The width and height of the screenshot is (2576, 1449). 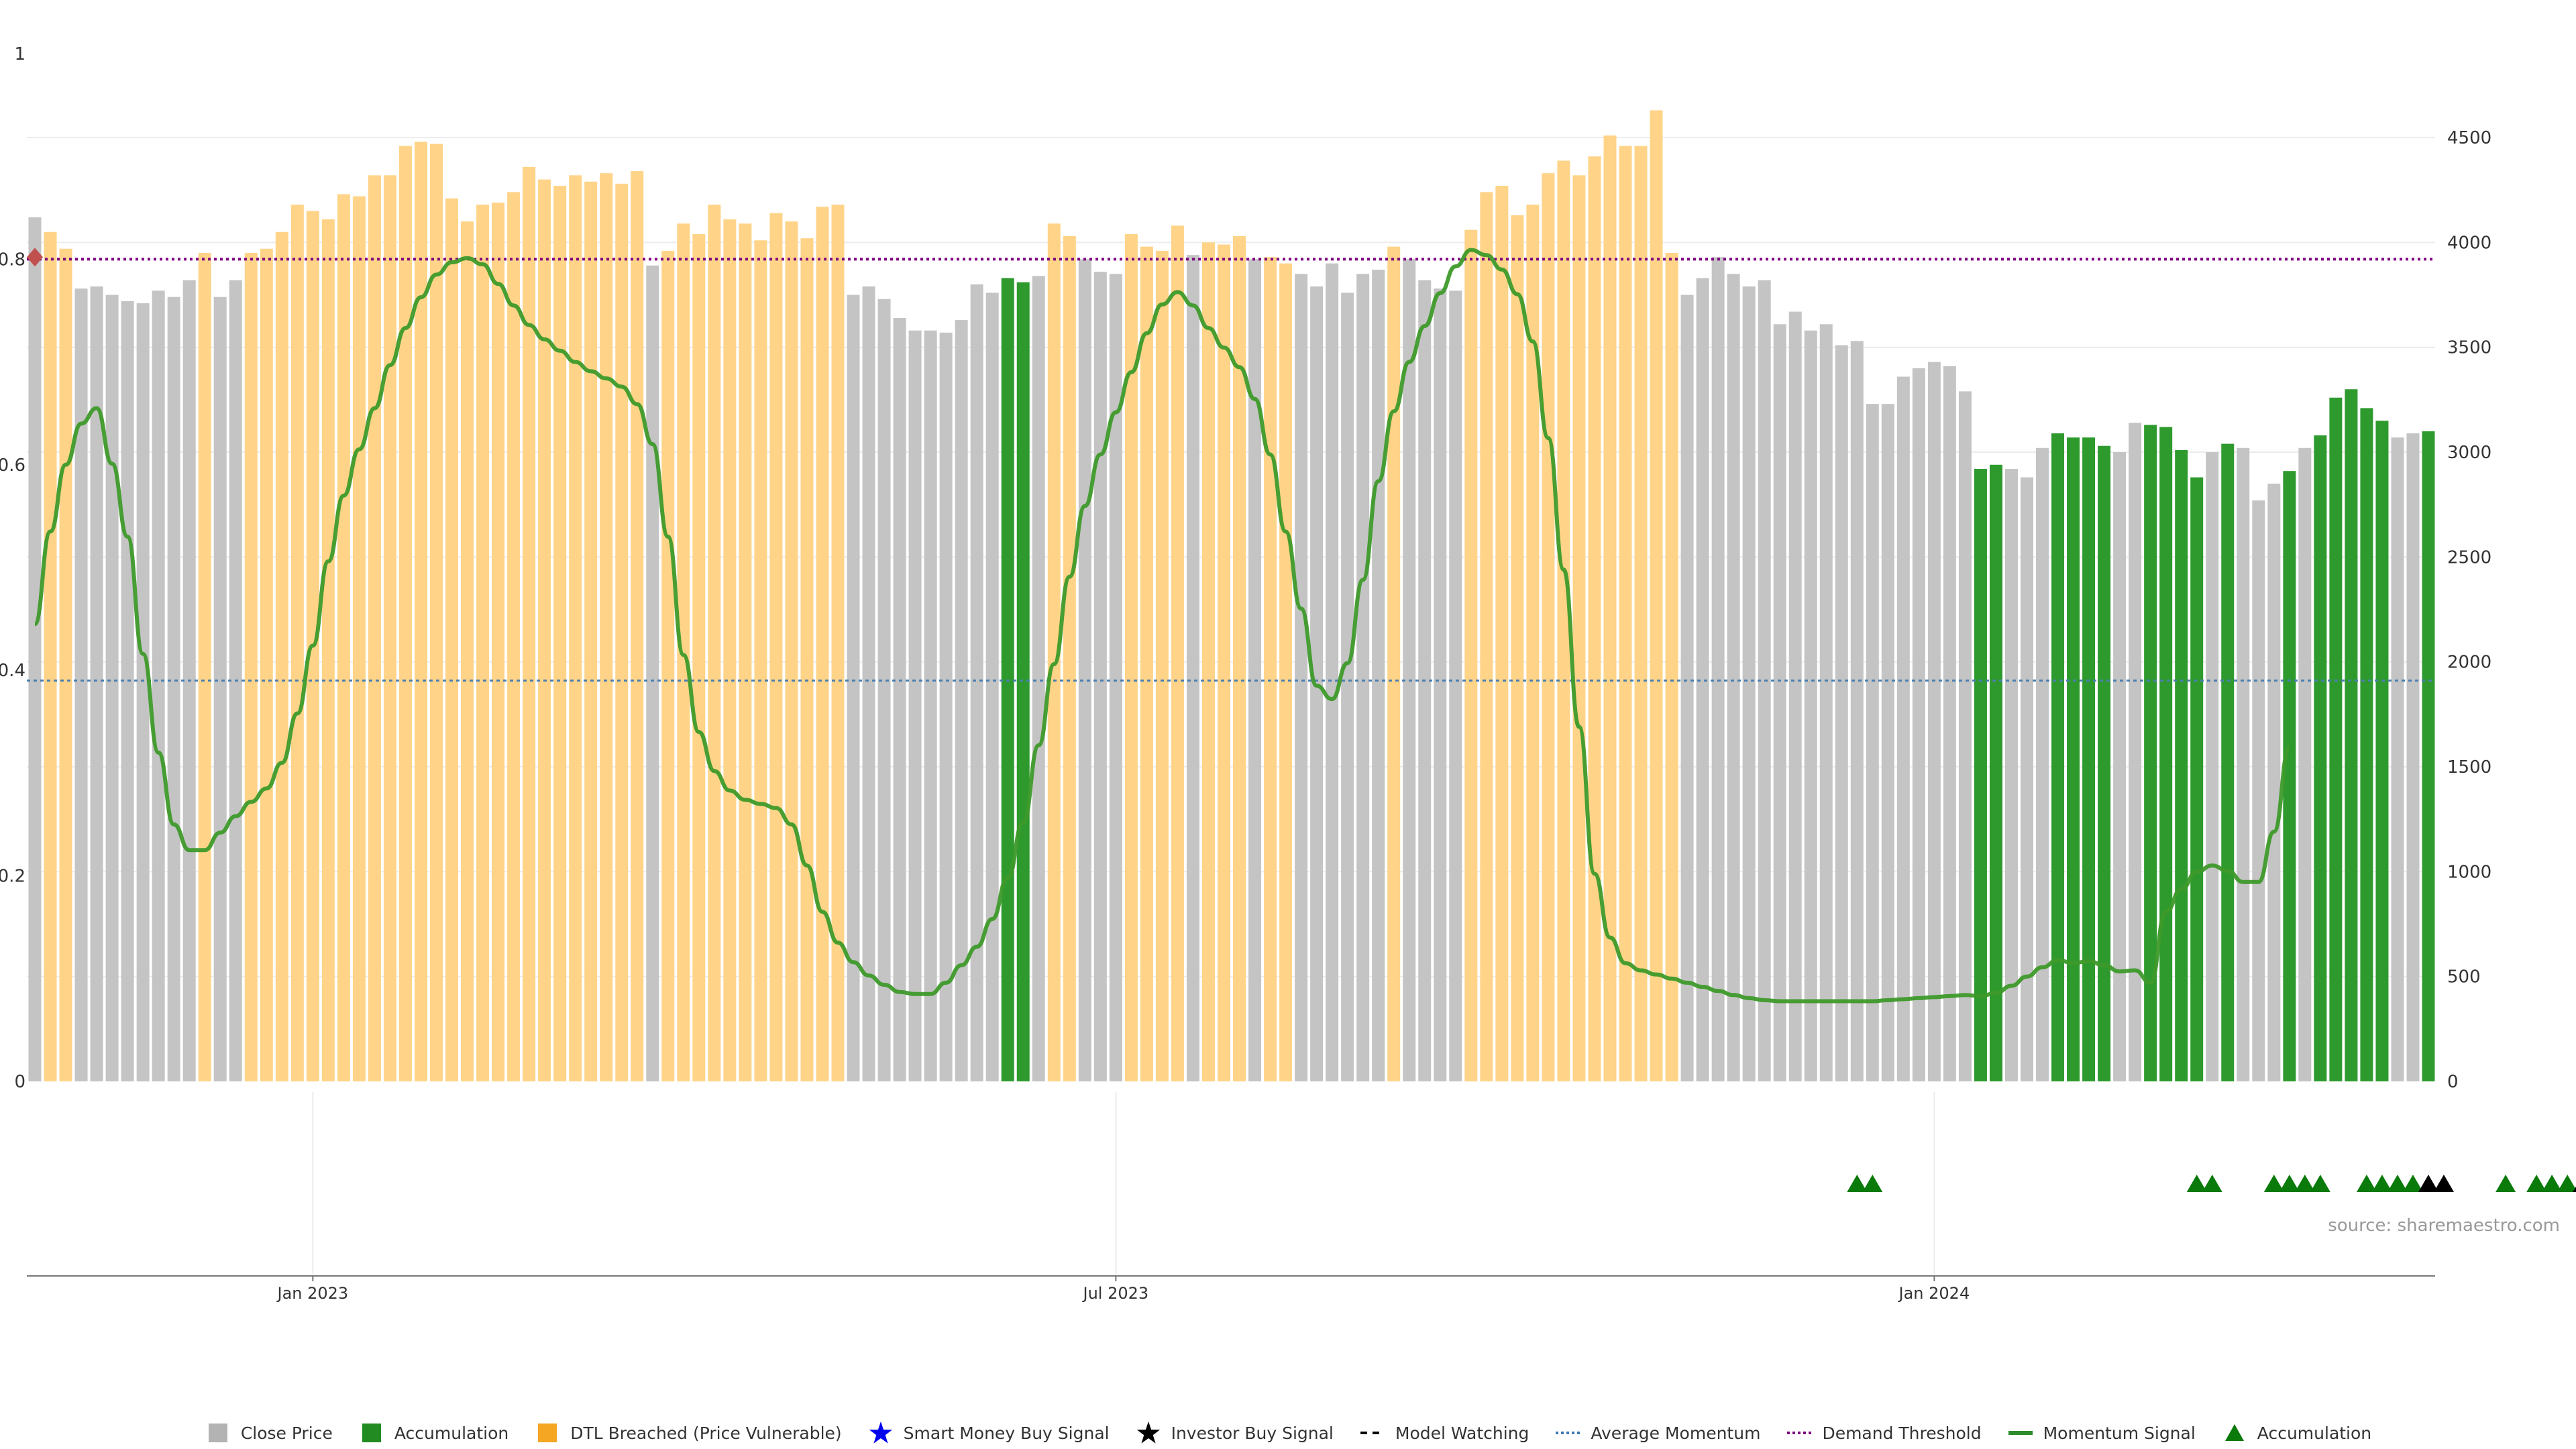 What do you see at coordinates (1148, 1432) in the screenshot?
I see `legend-swatch-star` at bounding box center [1148, 1432].